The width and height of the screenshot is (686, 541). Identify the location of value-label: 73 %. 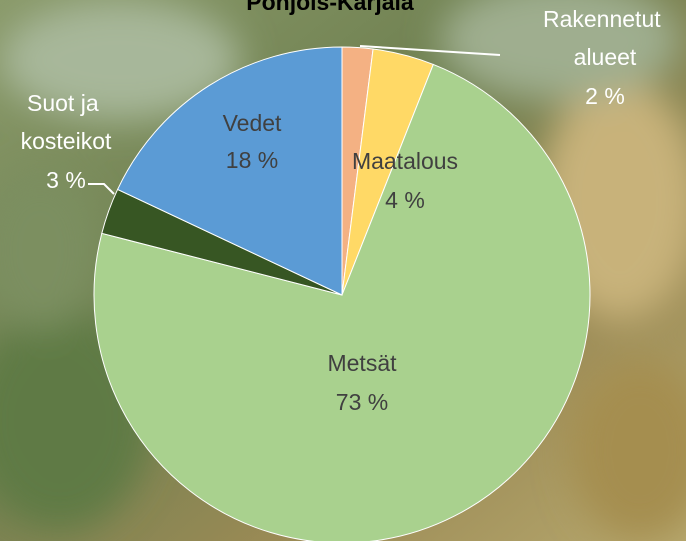
(362, 402).